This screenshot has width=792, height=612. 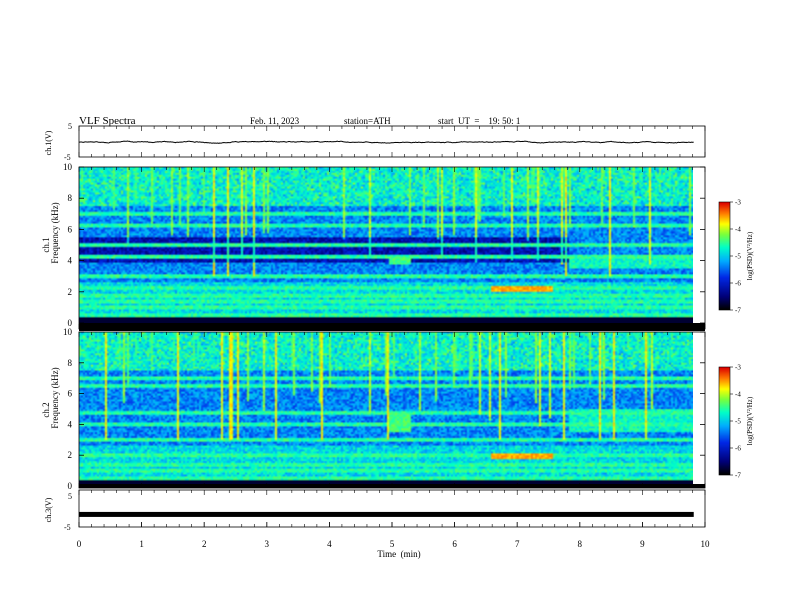 What do you see at coordinates (141, 544) in the screenshot?
I see `time-tick-label: 1` at bounding box center [141, 544].